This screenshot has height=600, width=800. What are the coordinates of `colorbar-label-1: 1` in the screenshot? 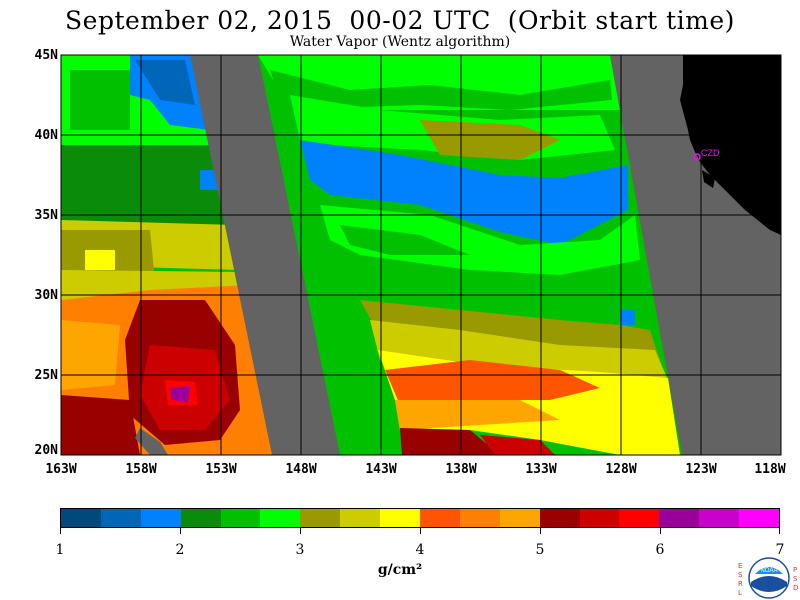 It's located at (60, 550).